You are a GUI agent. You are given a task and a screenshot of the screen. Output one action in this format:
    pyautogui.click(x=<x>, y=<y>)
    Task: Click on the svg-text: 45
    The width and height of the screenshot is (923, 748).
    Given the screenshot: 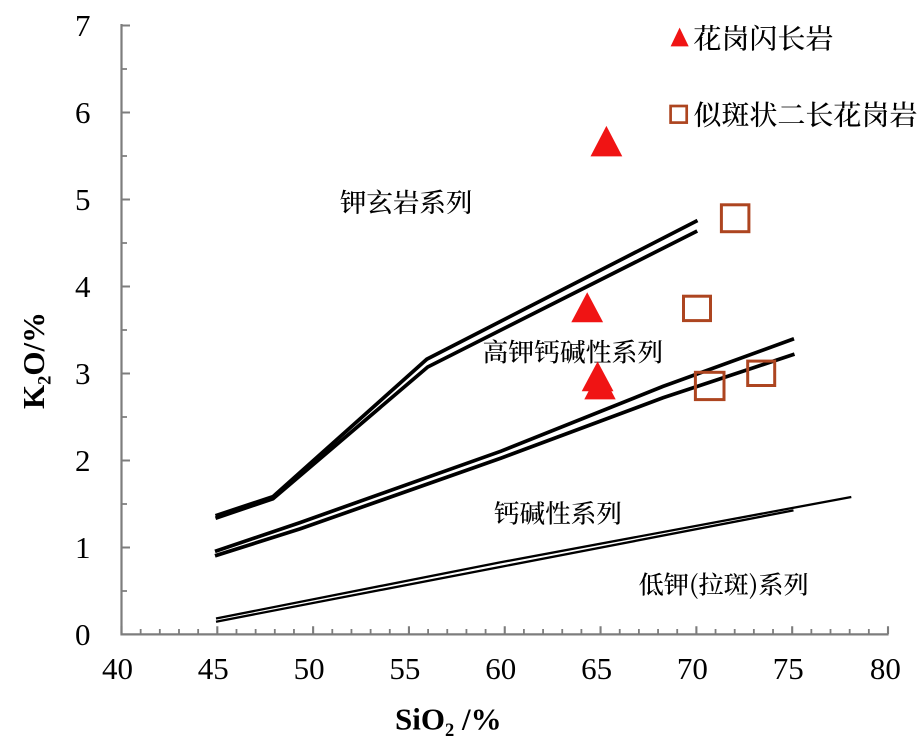 What is the action you would take?
    pyautogui.click(x=213, y=668)
    